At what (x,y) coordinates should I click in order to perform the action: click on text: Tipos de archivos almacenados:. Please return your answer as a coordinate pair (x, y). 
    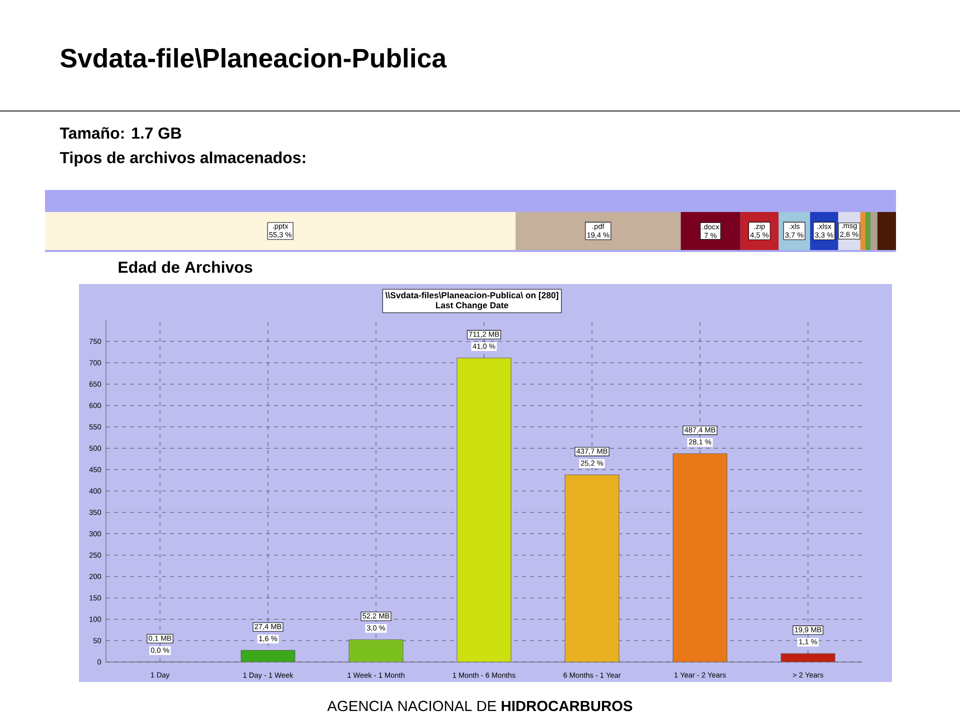
    Looking at the image, I should click on (183, 159).